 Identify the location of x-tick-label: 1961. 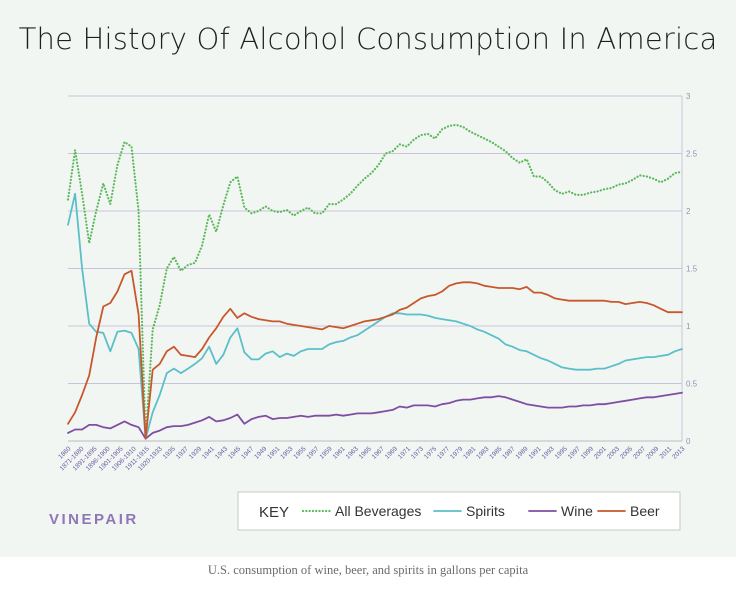
(339, 452).